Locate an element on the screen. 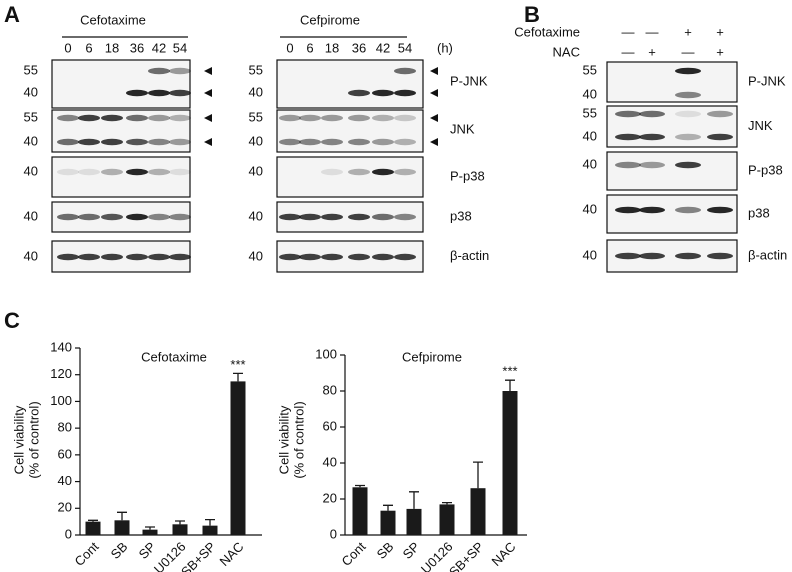 The image size is (792, 572). error-bar is located at coordinates (414, 500).